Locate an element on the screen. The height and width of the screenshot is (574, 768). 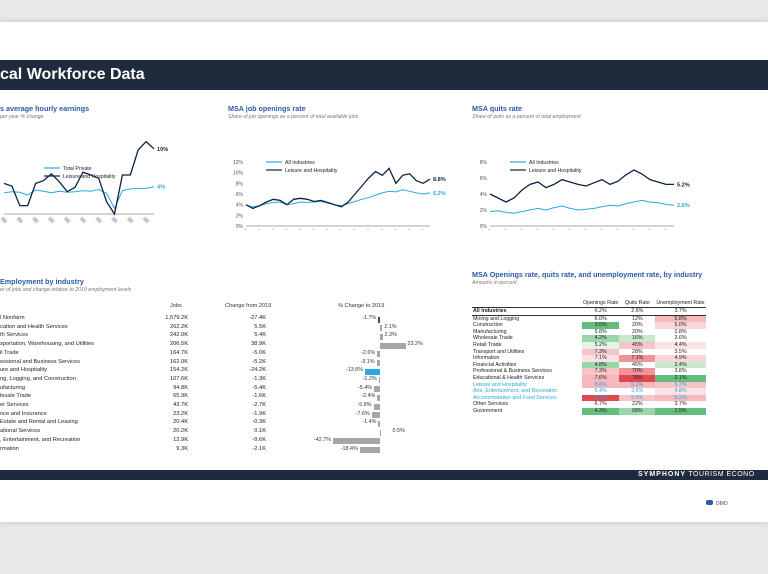
rates-industry-name: Retail Trade is located at coordinates (487, 344).